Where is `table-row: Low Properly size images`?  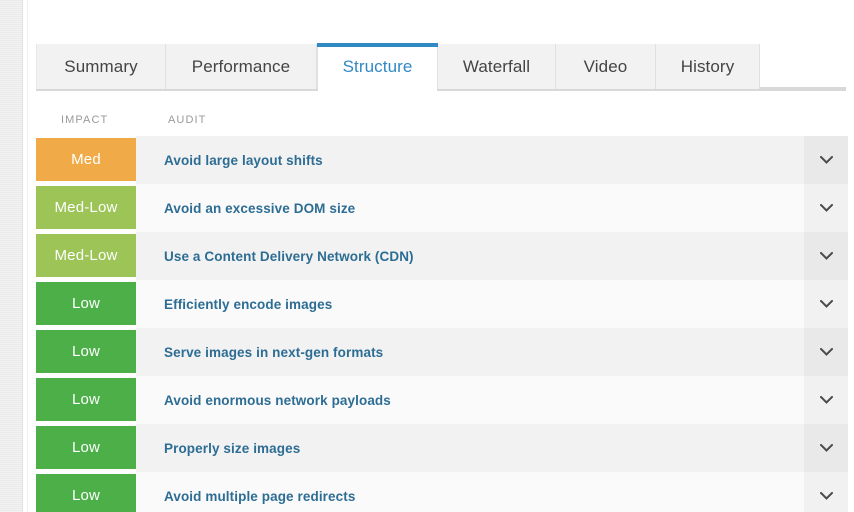 table-row: Low Properly size images is located at coordinates (442, 448).